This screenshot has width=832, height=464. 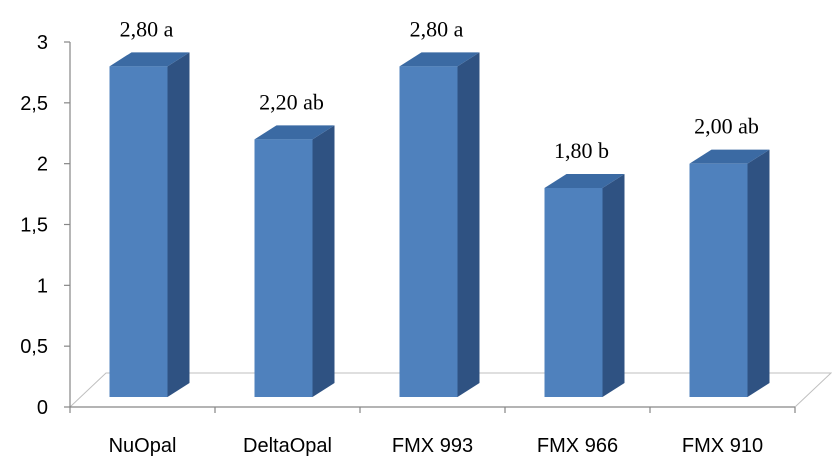 I want to click on x-axis: NuOpal DeltaOpal FMX 993 FMX 966 FMX 910, so click(x=436, y=446).